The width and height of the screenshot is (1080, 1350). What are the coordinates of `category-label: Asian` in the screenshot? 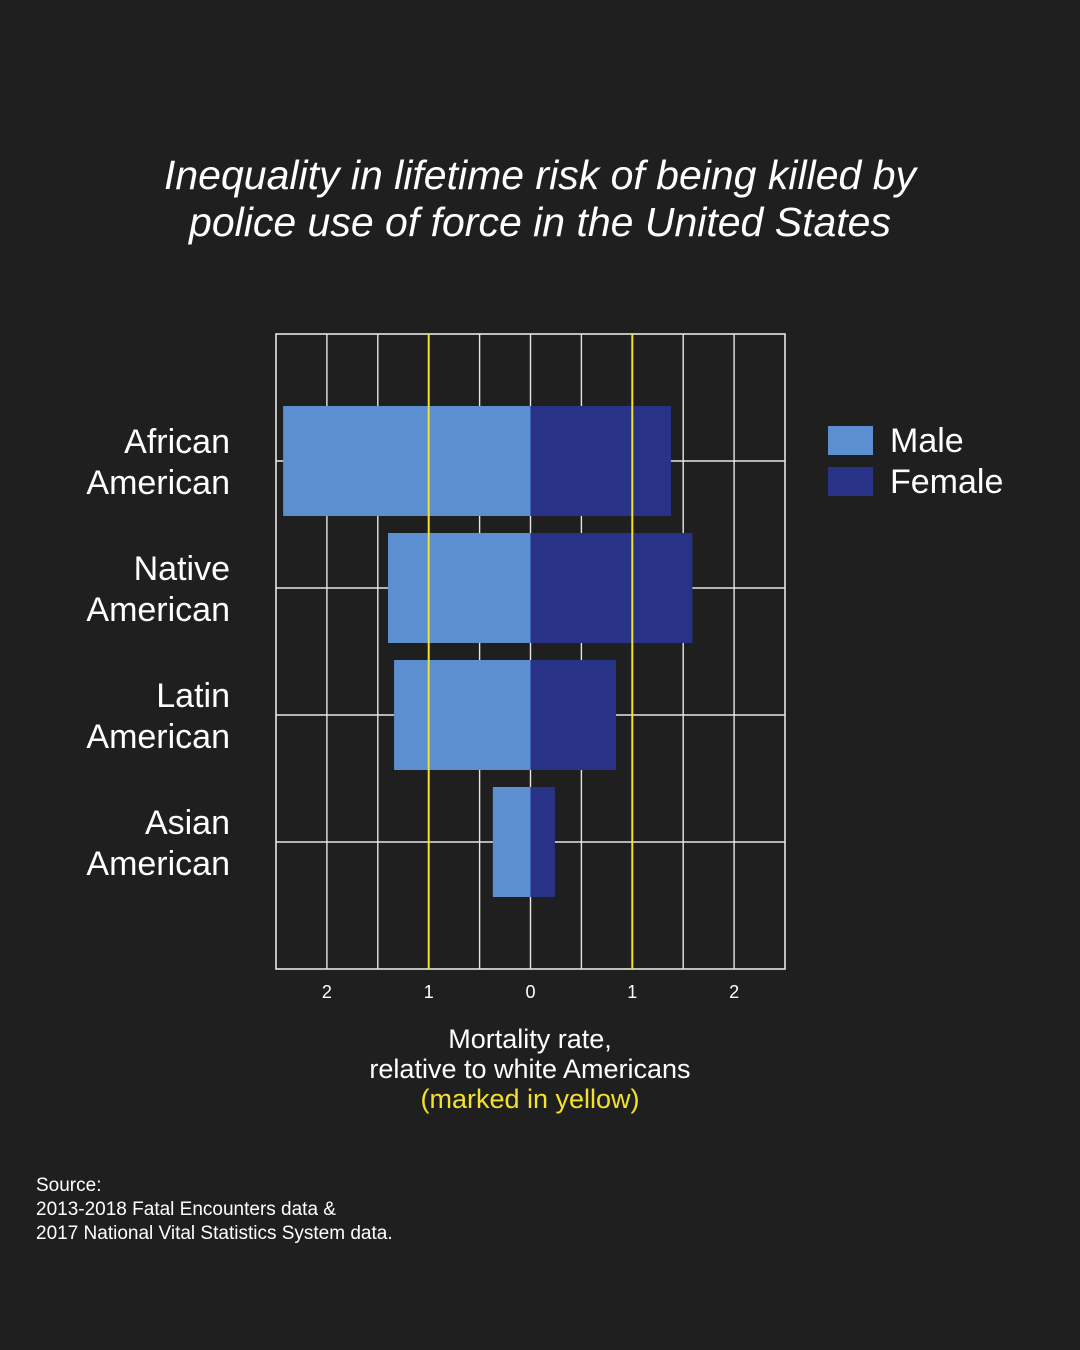 It's located at (187, 823).